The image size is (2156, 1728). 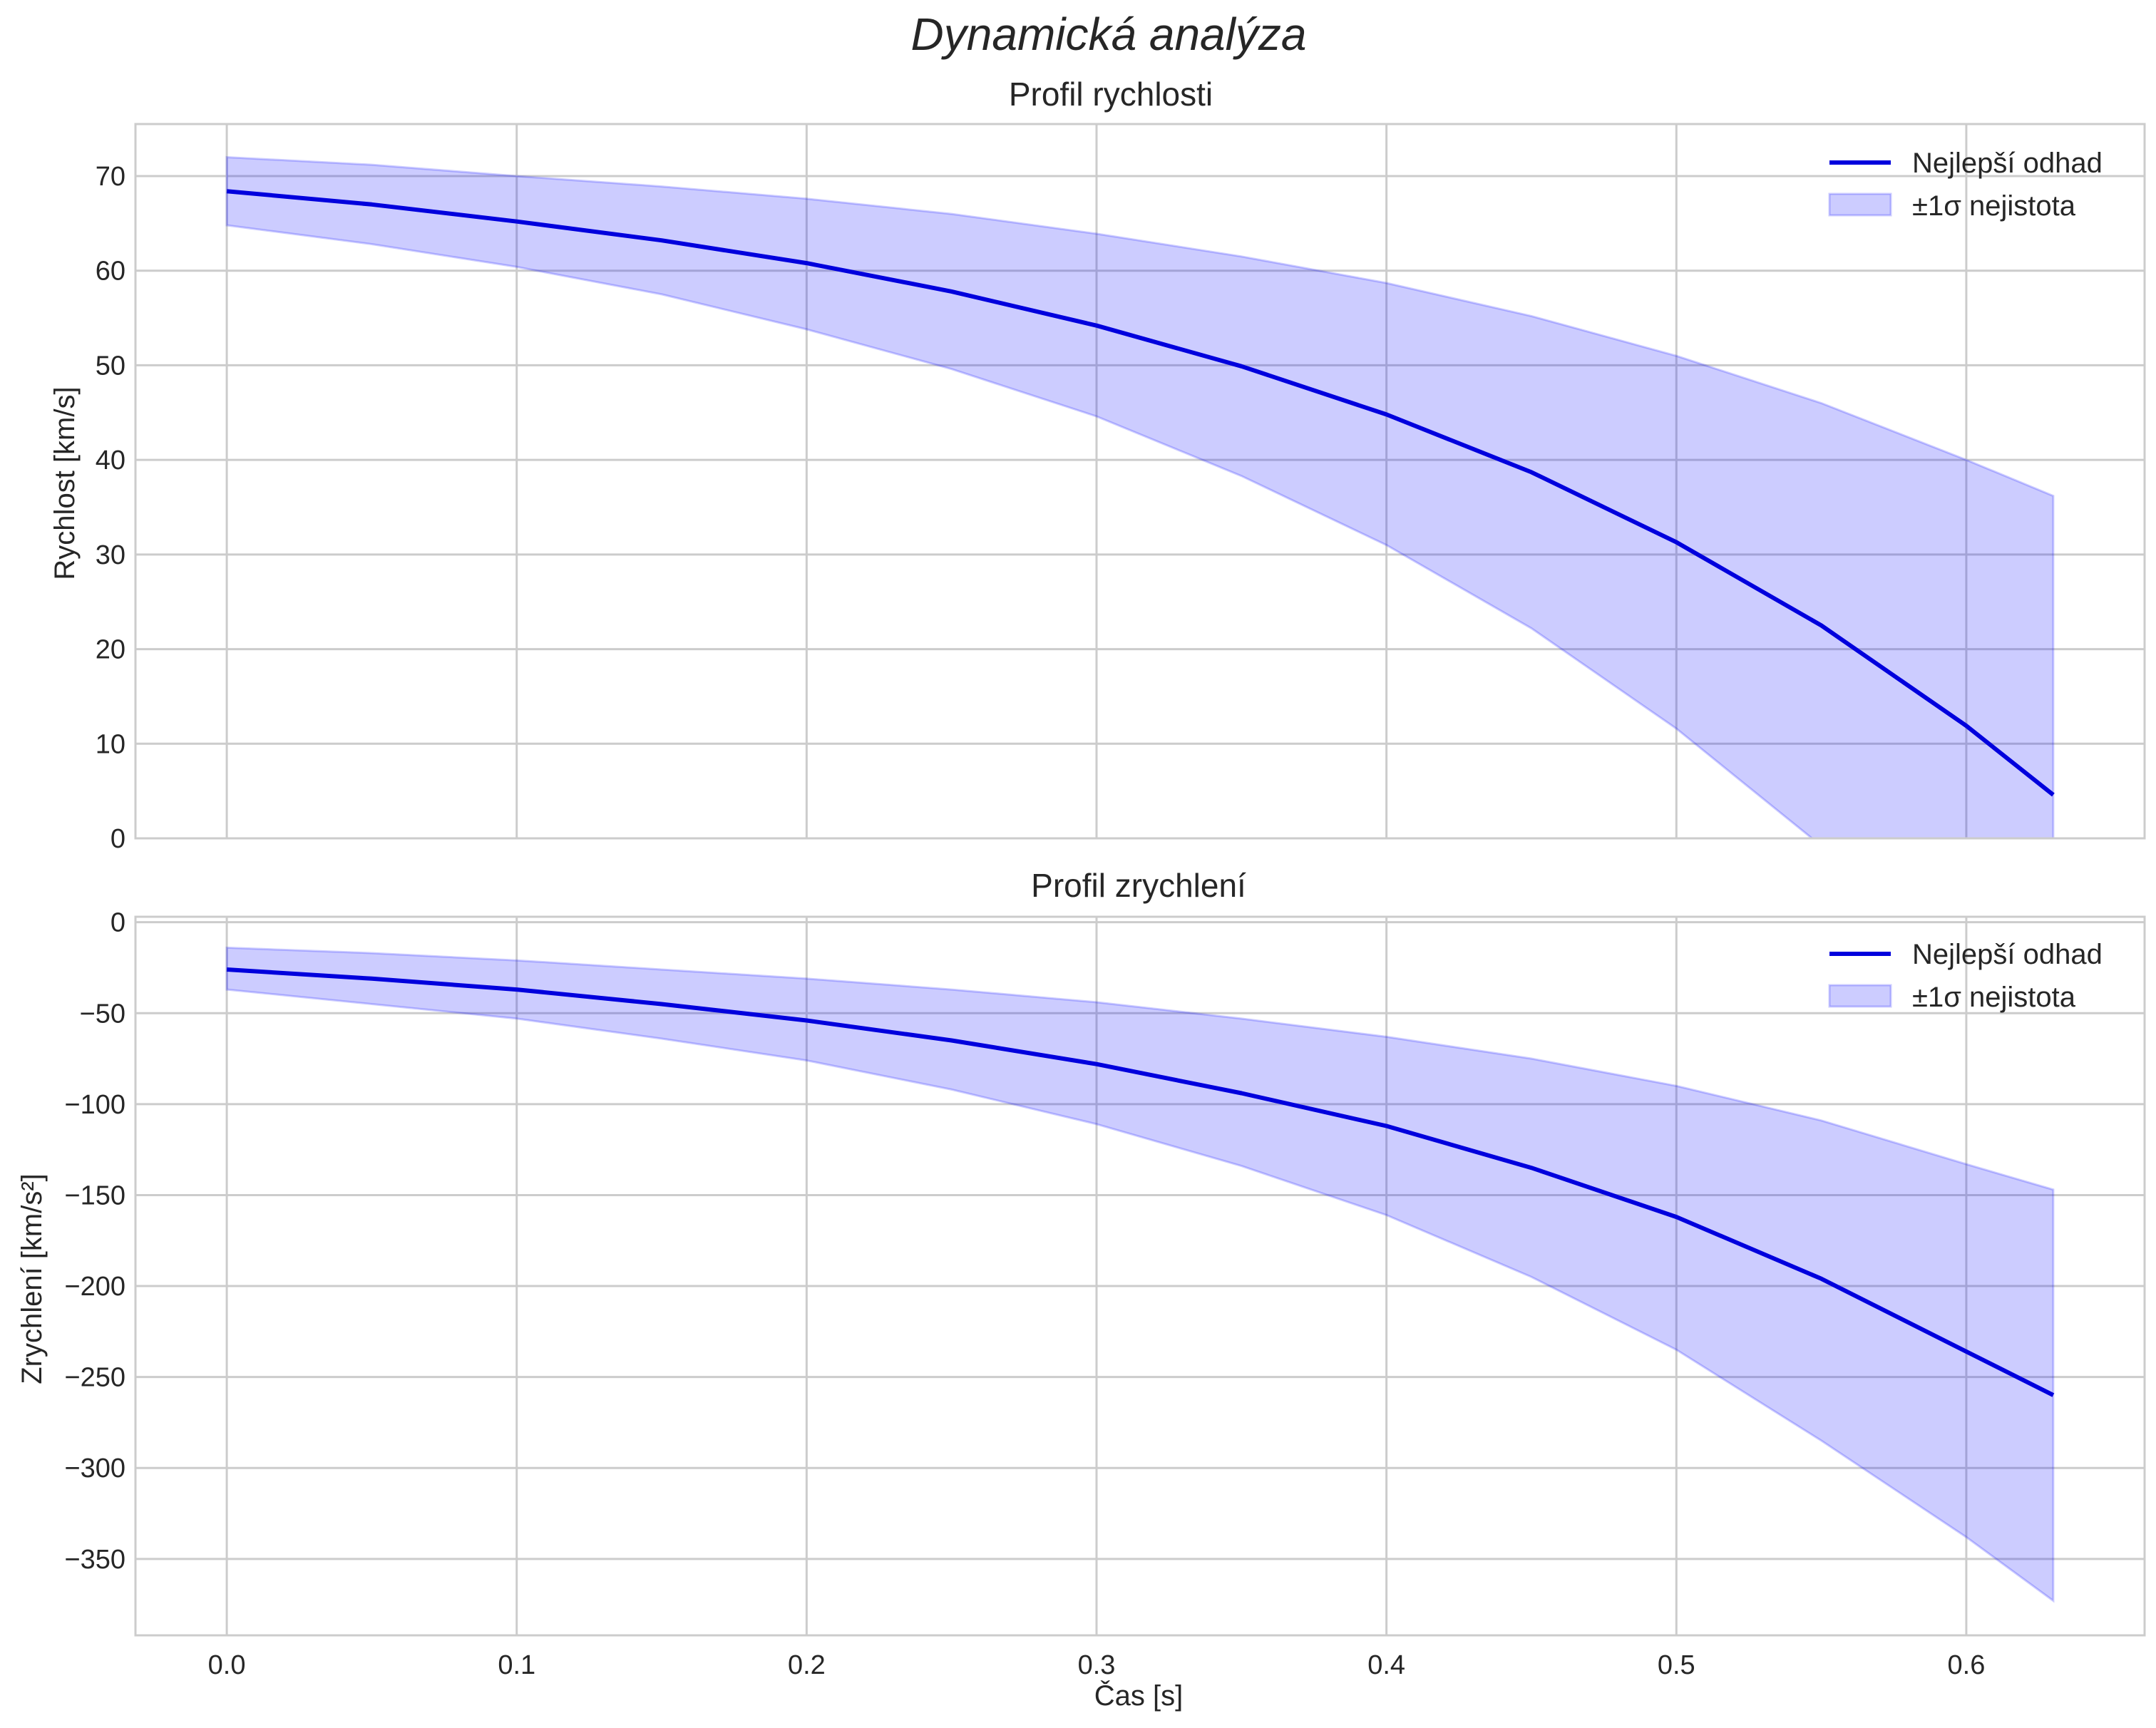 What do you see at coordinates (110, 366) in the screenshot?
I see `velocity-y-tick-label: 50` at bounding box center [110, 366].